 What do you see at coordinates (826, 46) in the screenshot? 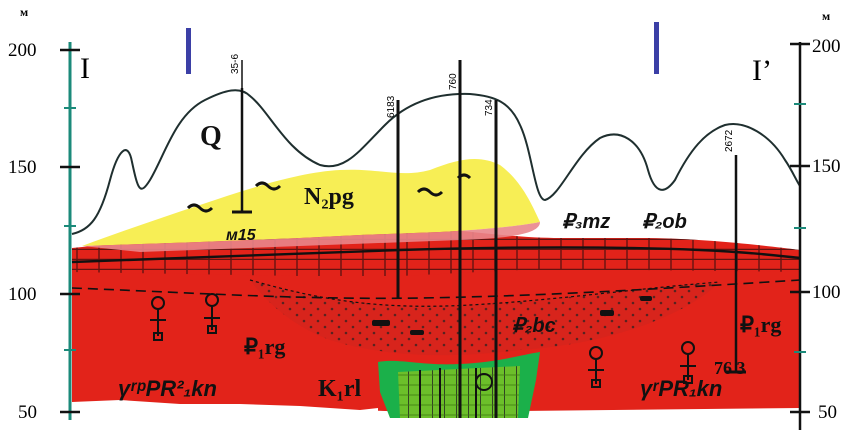
I see `right-tick-200: 200` at bounding box center [826, 46].